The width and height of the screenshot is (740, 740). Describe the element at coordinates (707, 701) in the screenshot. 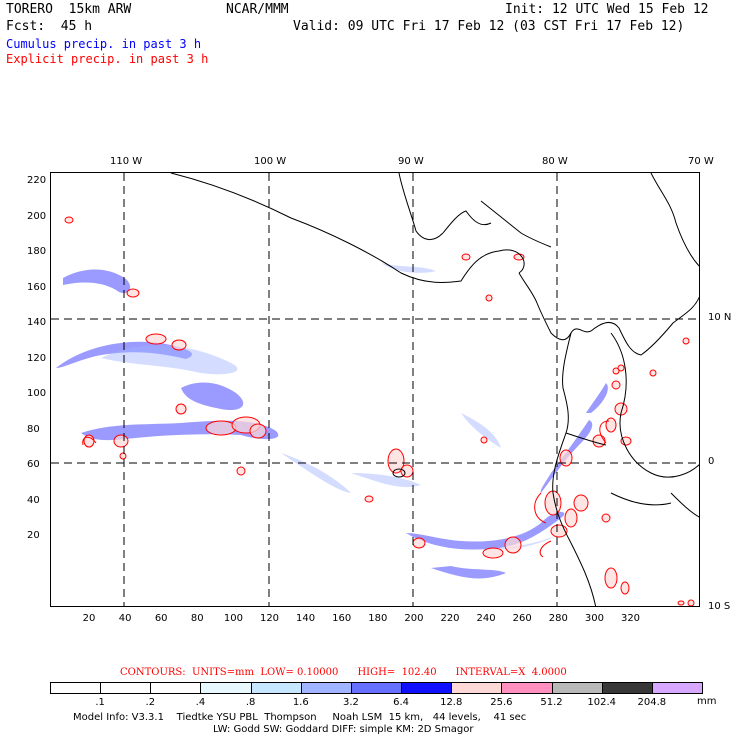

I see `colorbar-unit: mm` at that location.